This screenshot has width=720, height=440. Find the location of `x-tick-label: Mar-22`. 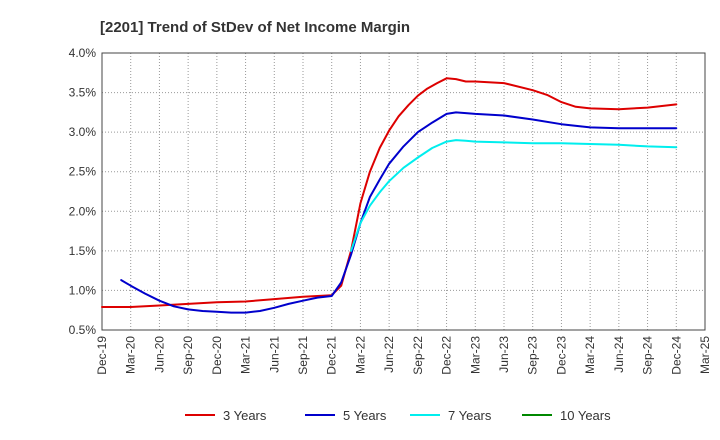

x-tick-label: Mar-22 is located at coordinates (360, 355).